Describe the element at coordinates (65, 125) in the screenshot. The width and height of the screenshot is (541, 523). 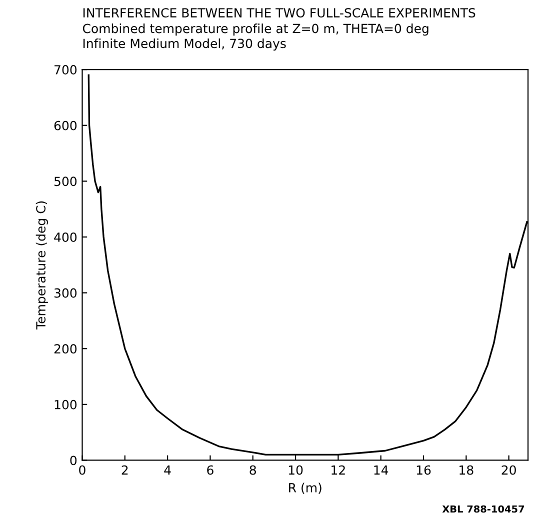
I see `y-tick-label: 600` at that location.